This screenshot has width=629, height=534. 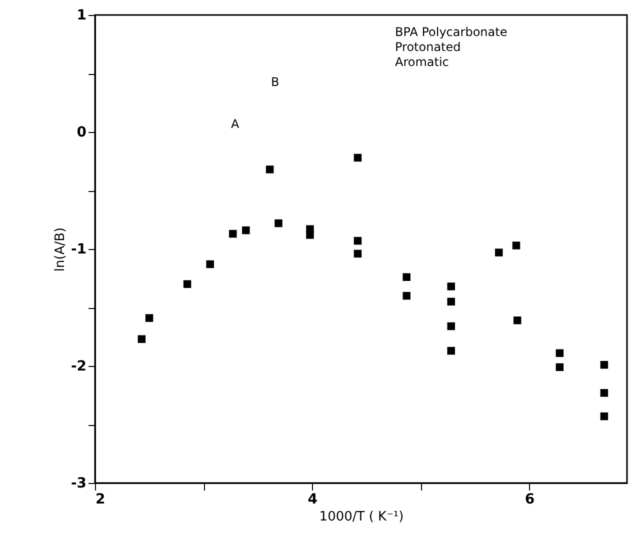 I want to click on y-tick-label: -1, so click(x=78, y=250).